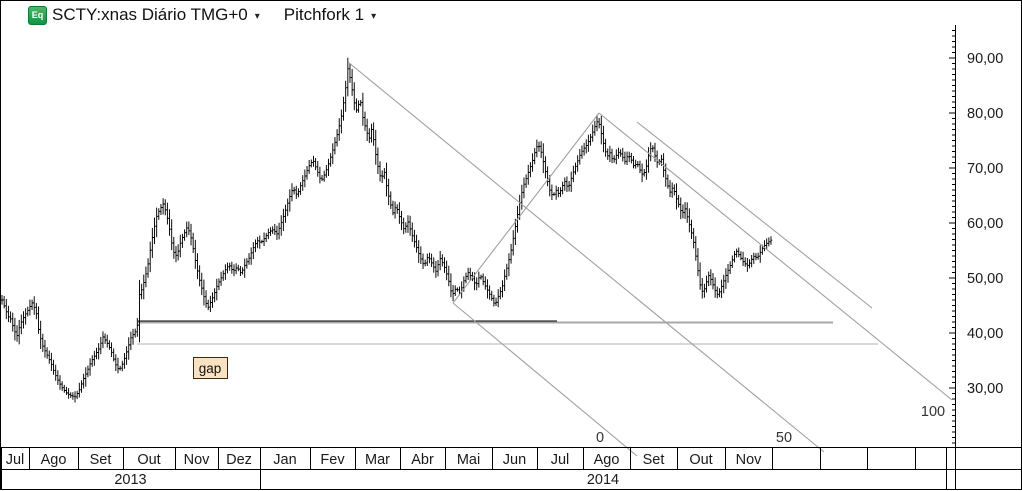 The height and width of the screenshot is (491, 1022). What do you see at coordinates (600, 438) in the screenshot?
I see `pitchfork-level-label-0: 0` at bounding box center [600, 438].